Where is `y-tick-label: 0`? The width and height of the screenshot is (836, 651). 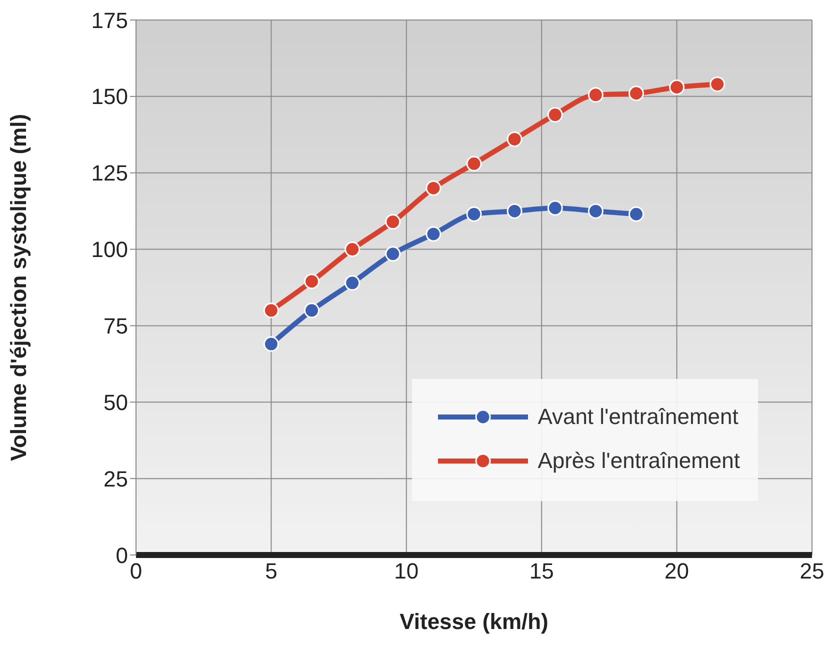 y-tick-label: 0 is located at coordinates (122, 555).